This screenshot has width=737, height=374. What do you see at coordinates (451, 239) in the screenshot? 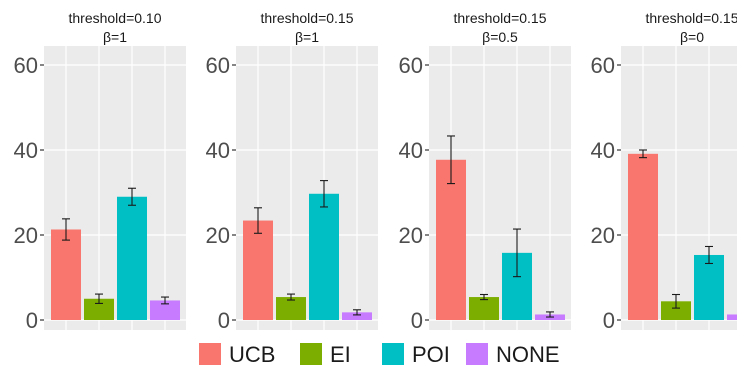
I see `panel-3-bar-ucb` at bounding box center [451, 239].